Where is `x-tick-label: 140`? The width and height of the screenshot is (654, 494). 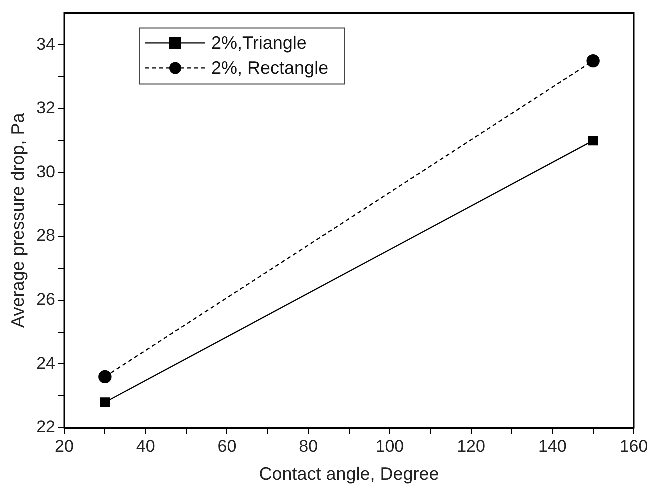
x-tick-label: 140 is located at coordinates (552, 446).